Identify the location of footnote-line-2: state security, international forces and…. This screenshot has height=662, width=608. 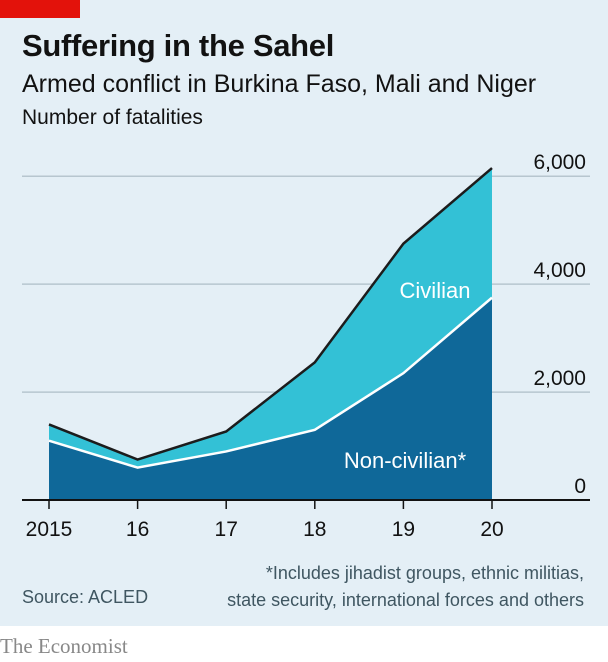
(405, 600).